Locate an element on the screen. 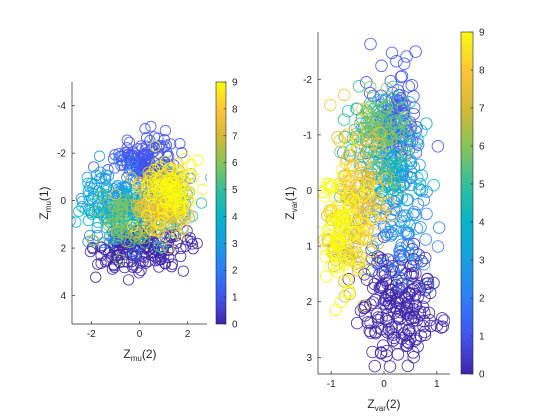 The image size is (560, 420). x-tick-label: -1 is located at coordinates (331, 384).